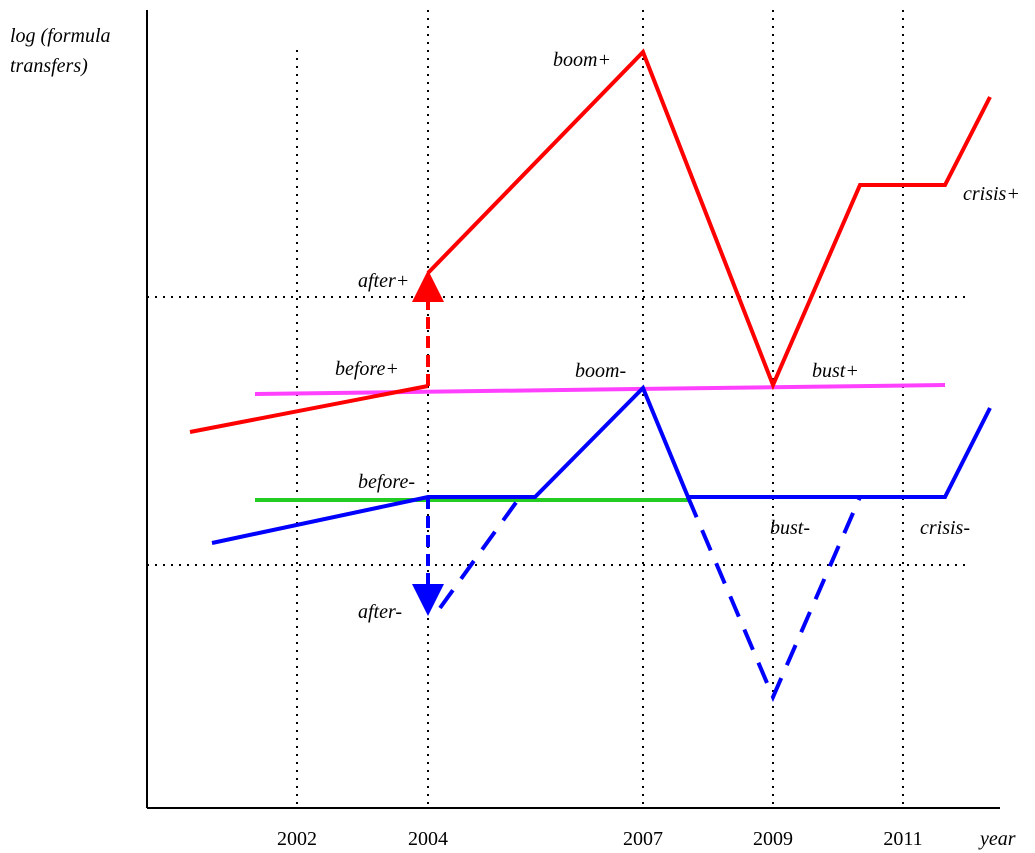 The width and height of the screenshot is (1035, 853). Describe the element at coordinates (367, 369) in the screenshot. I see `annotation: before+` at that location.